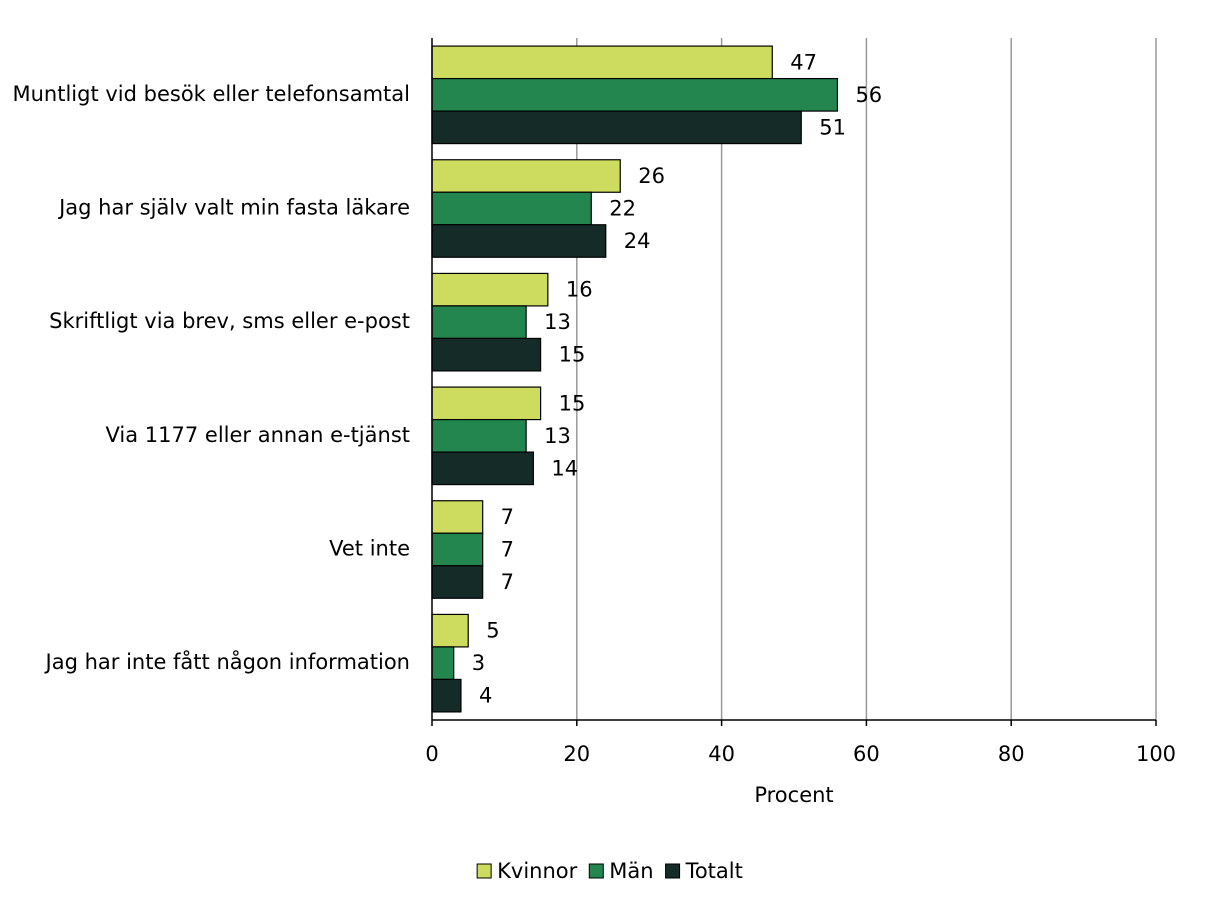 Image resolution: width=1212 pixels, height=916 pixels. What do you see at coordinates (537, 871) in the screenshot?
I see `legend-label: Kvinnor` at bounding box center [537, 871].